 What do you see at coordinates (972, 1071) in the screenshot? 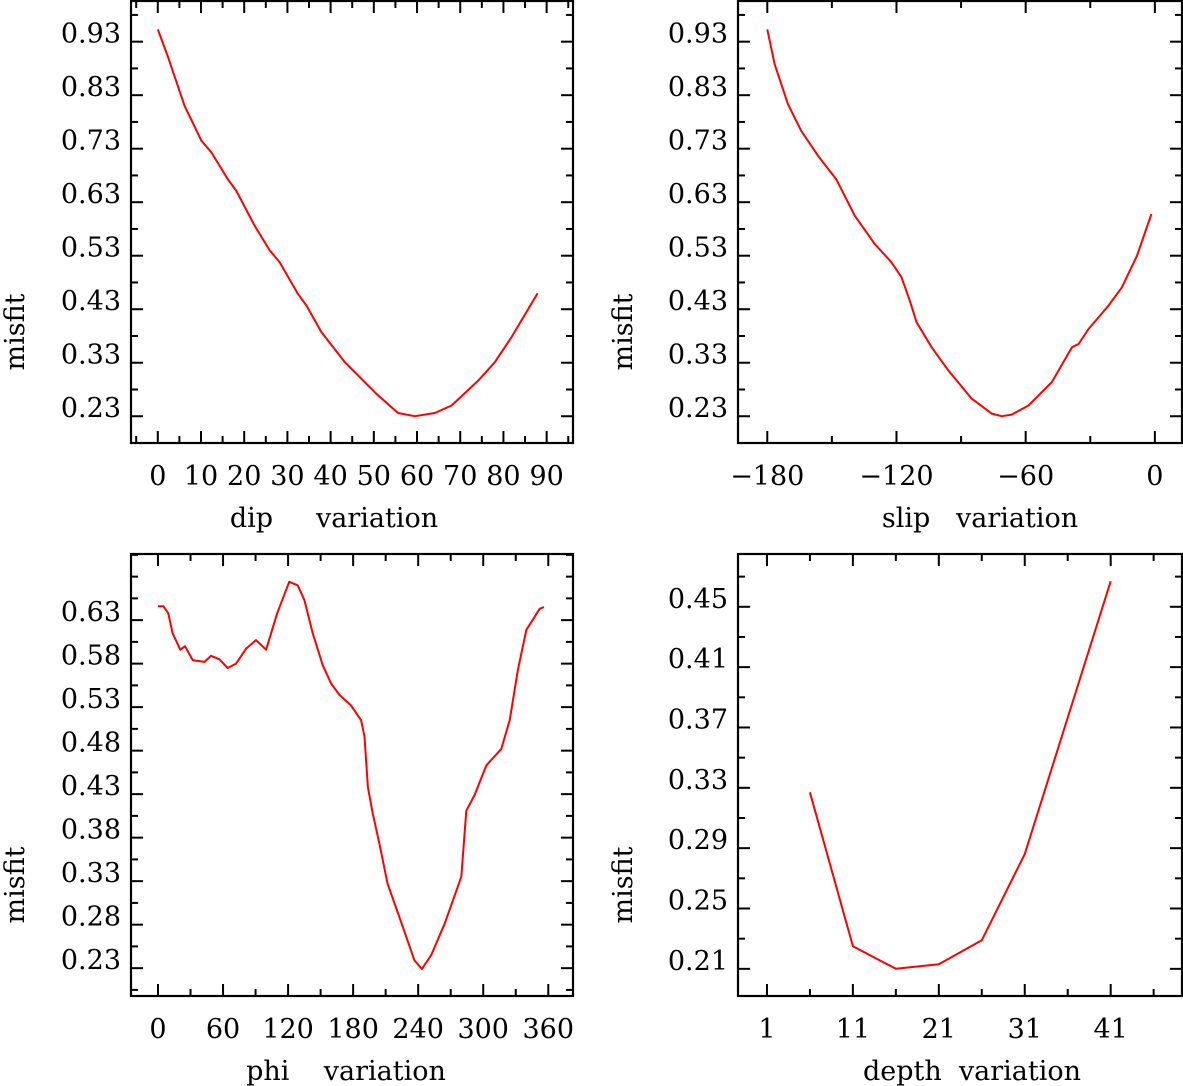
I see `x-axis-title: depth variation` at bounding box center [972, 1071].